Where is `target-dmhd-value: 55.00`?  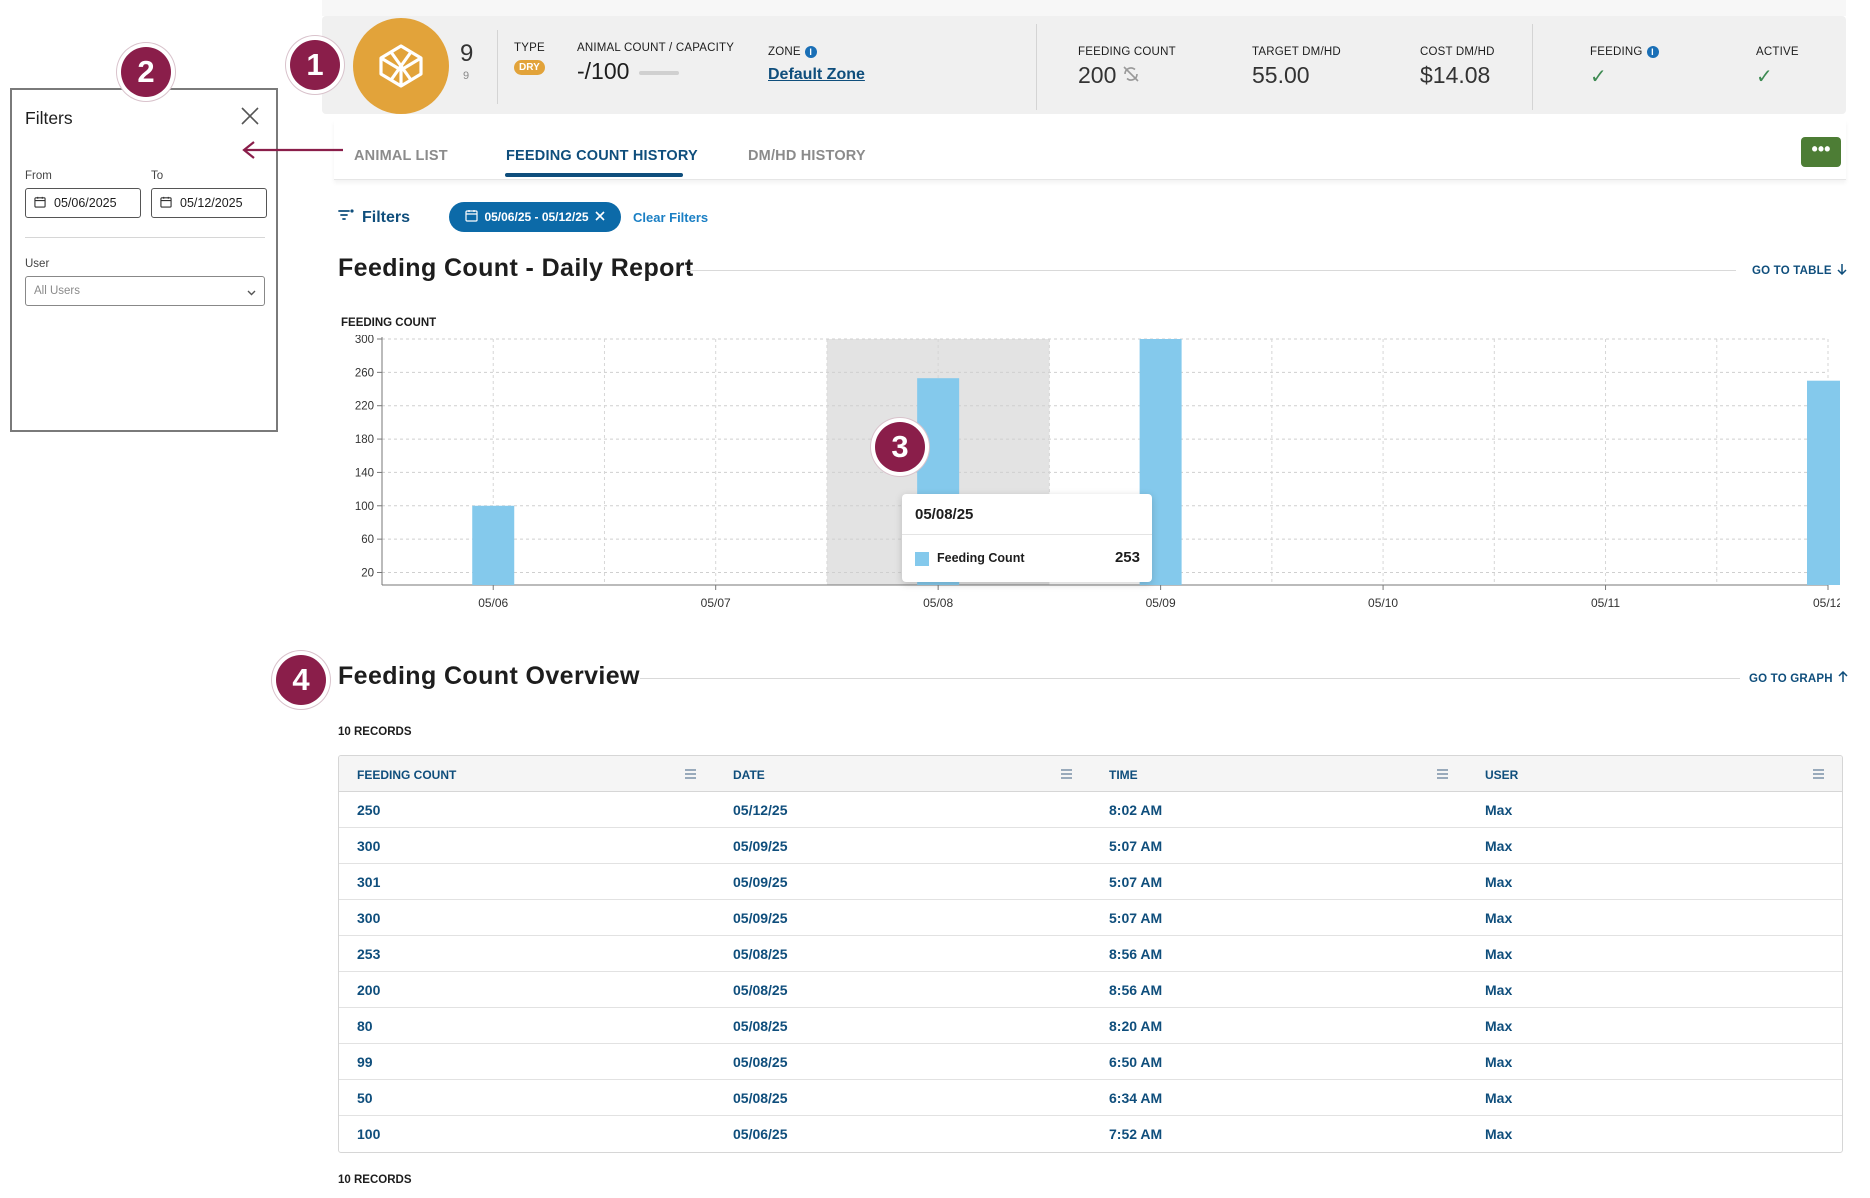
target-dmhd-value: 55.00 is located at coordinates (1281, 75).